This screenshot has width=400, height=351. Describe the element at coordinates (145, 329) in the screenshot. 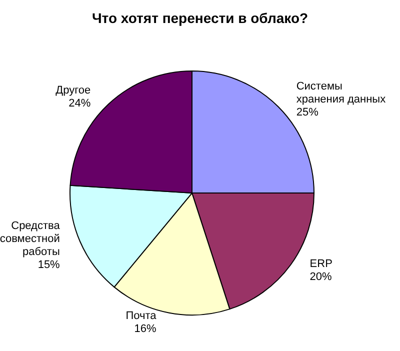

I see `data-label: 16%` at that location.